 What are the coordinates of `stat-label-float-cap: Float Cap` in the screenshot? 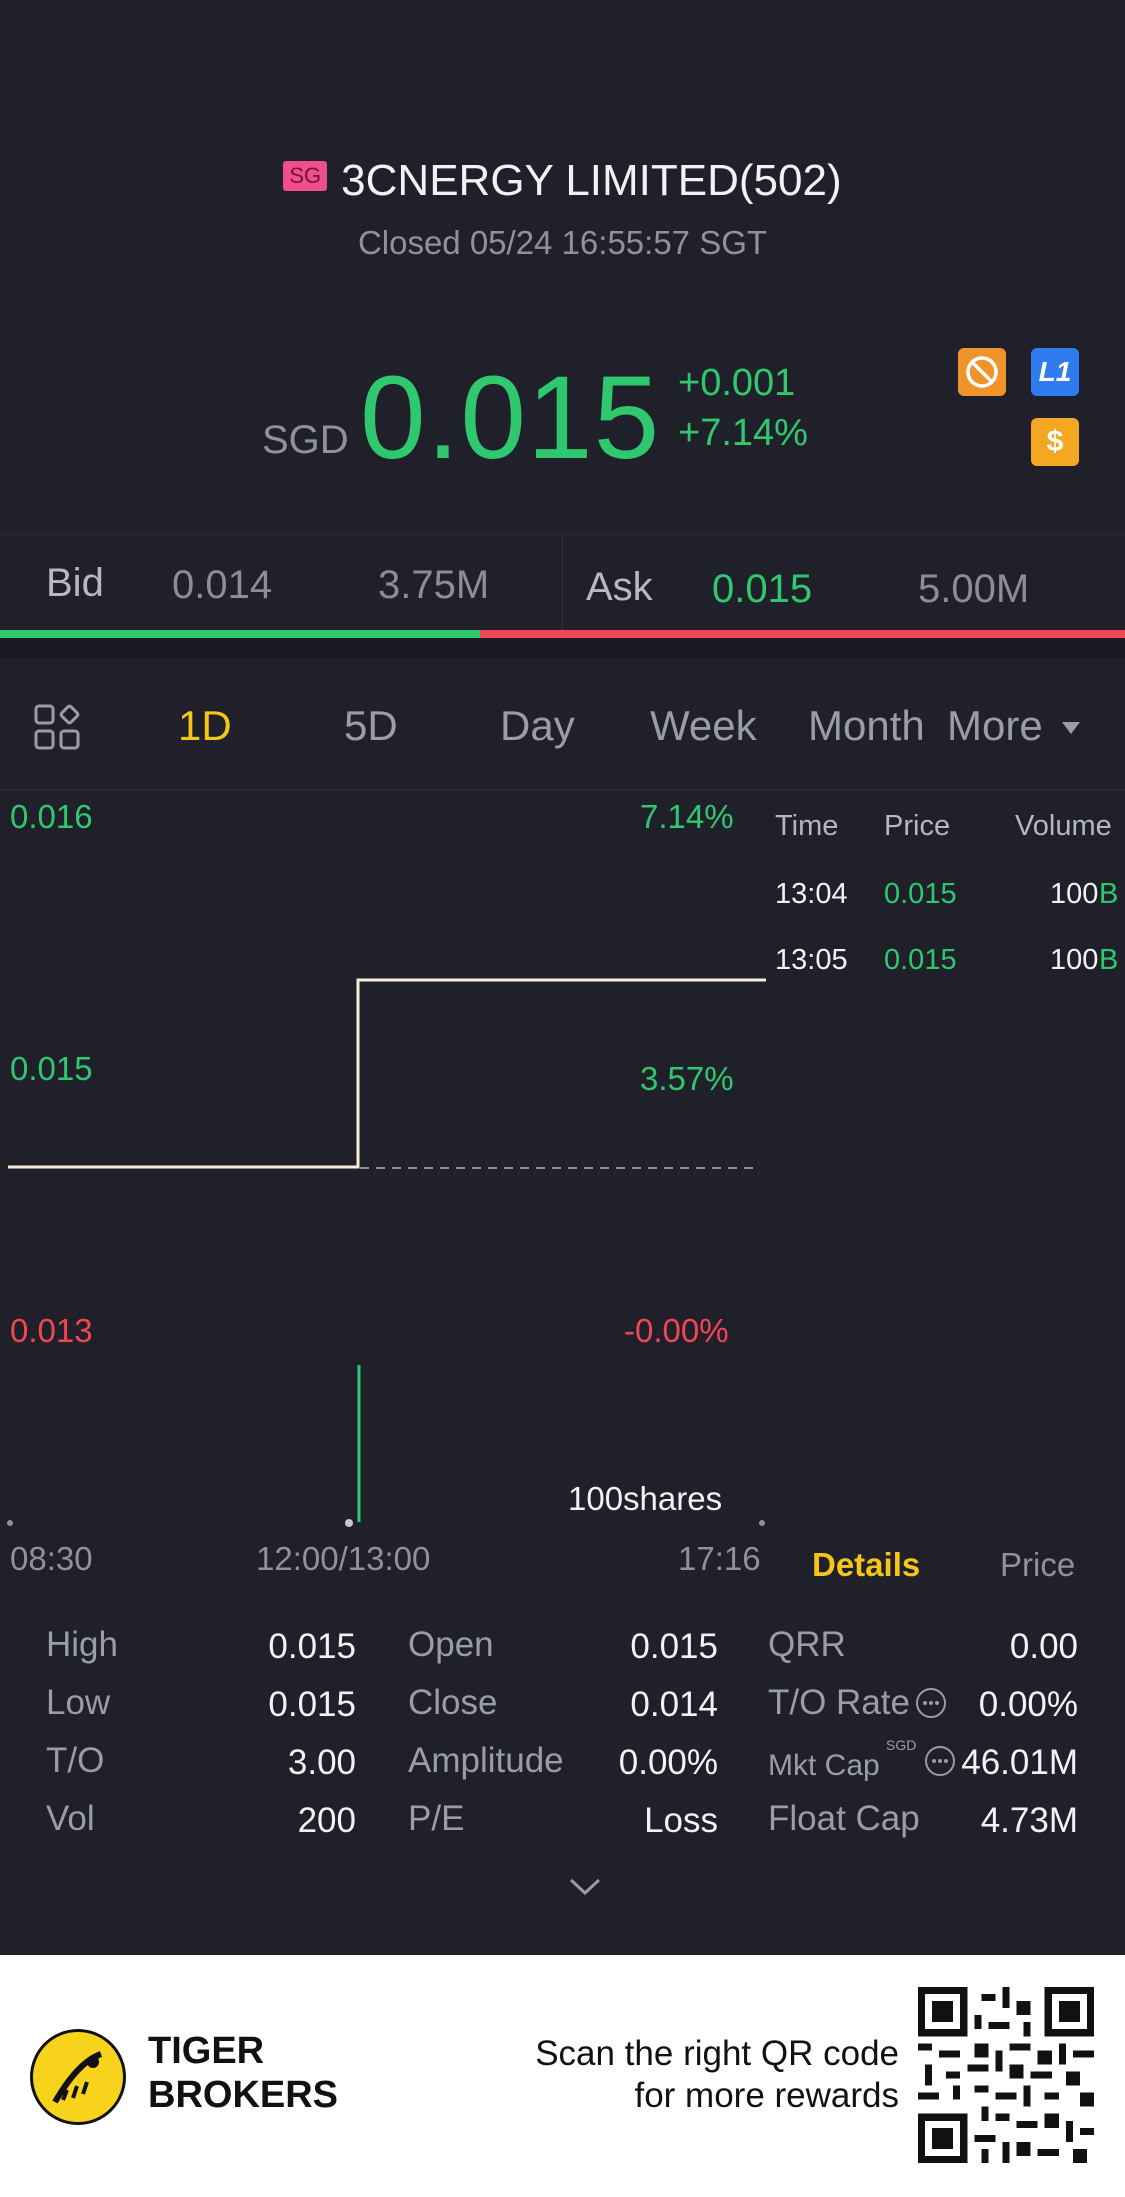 It's located at (844, 1818).